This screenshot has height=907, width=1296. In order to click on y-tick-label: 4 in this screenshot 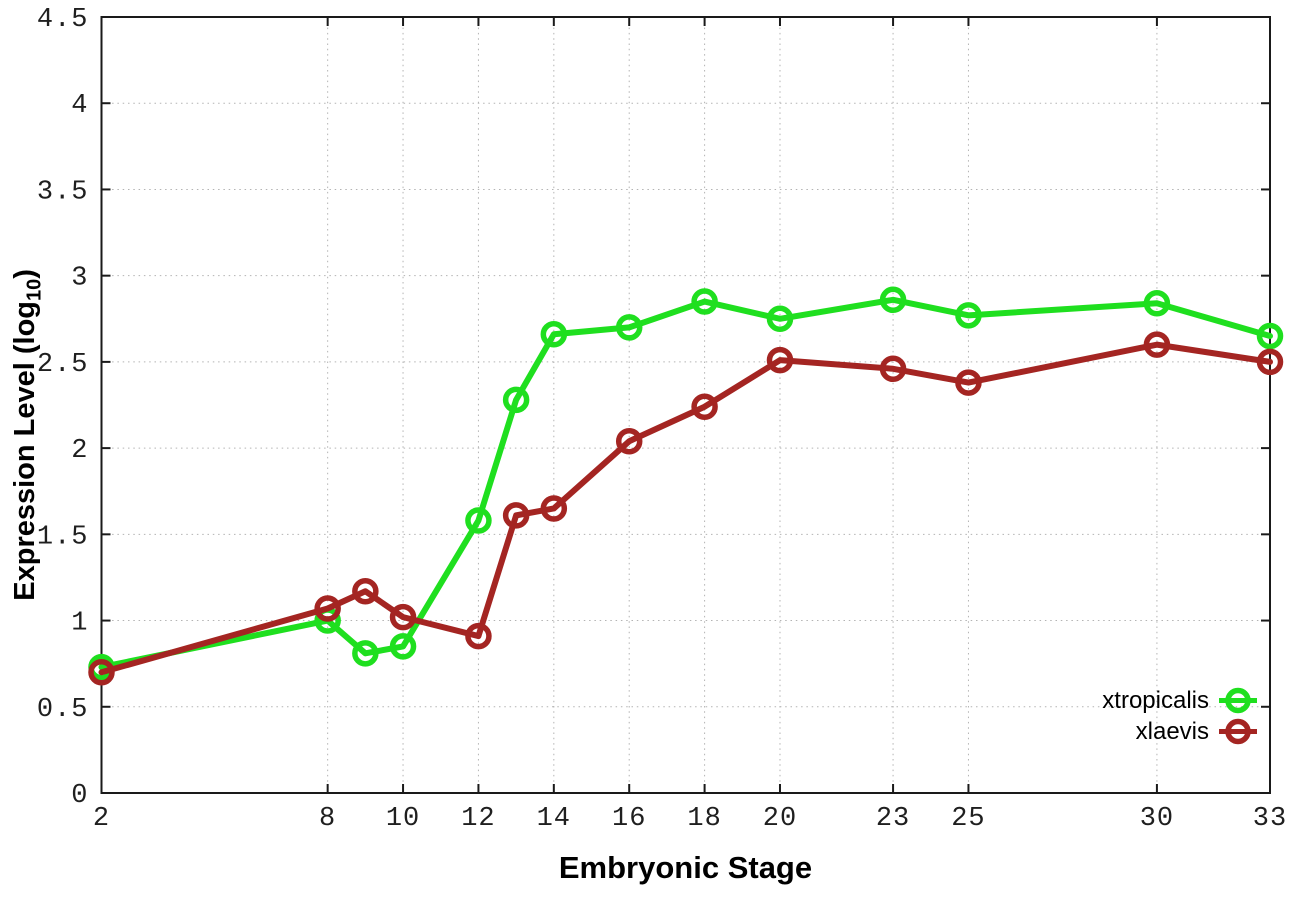, I will do `click(79, 106)`.